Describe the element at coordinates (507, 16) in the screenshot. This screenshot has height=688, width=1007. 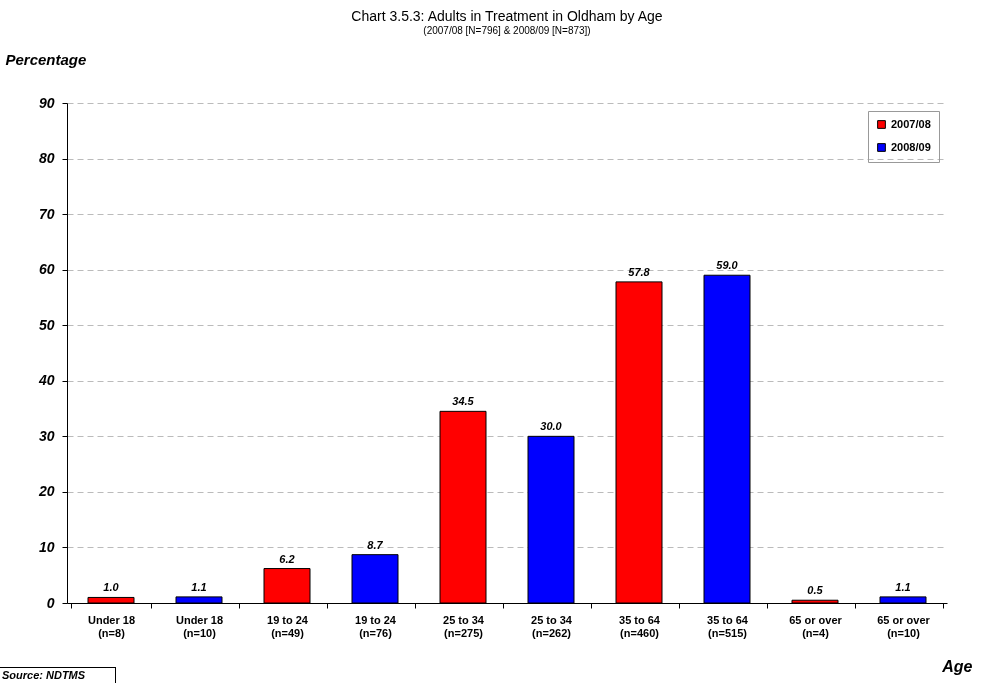
I see `chart-title: Chart 3.5.3: Adults in Treatment in Oldham by Age` at that location.